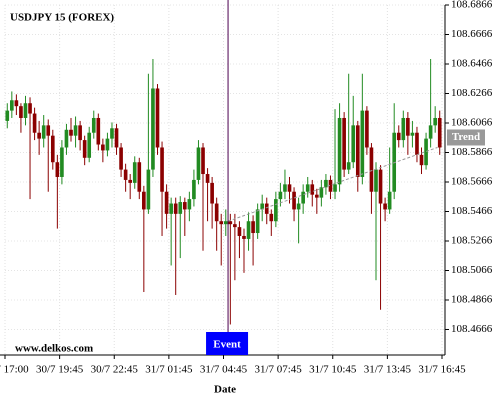 The height and width of the screenshot is (400, 500). I want to click on x-tick-label: 30/7 19:45, so click(60, 370).